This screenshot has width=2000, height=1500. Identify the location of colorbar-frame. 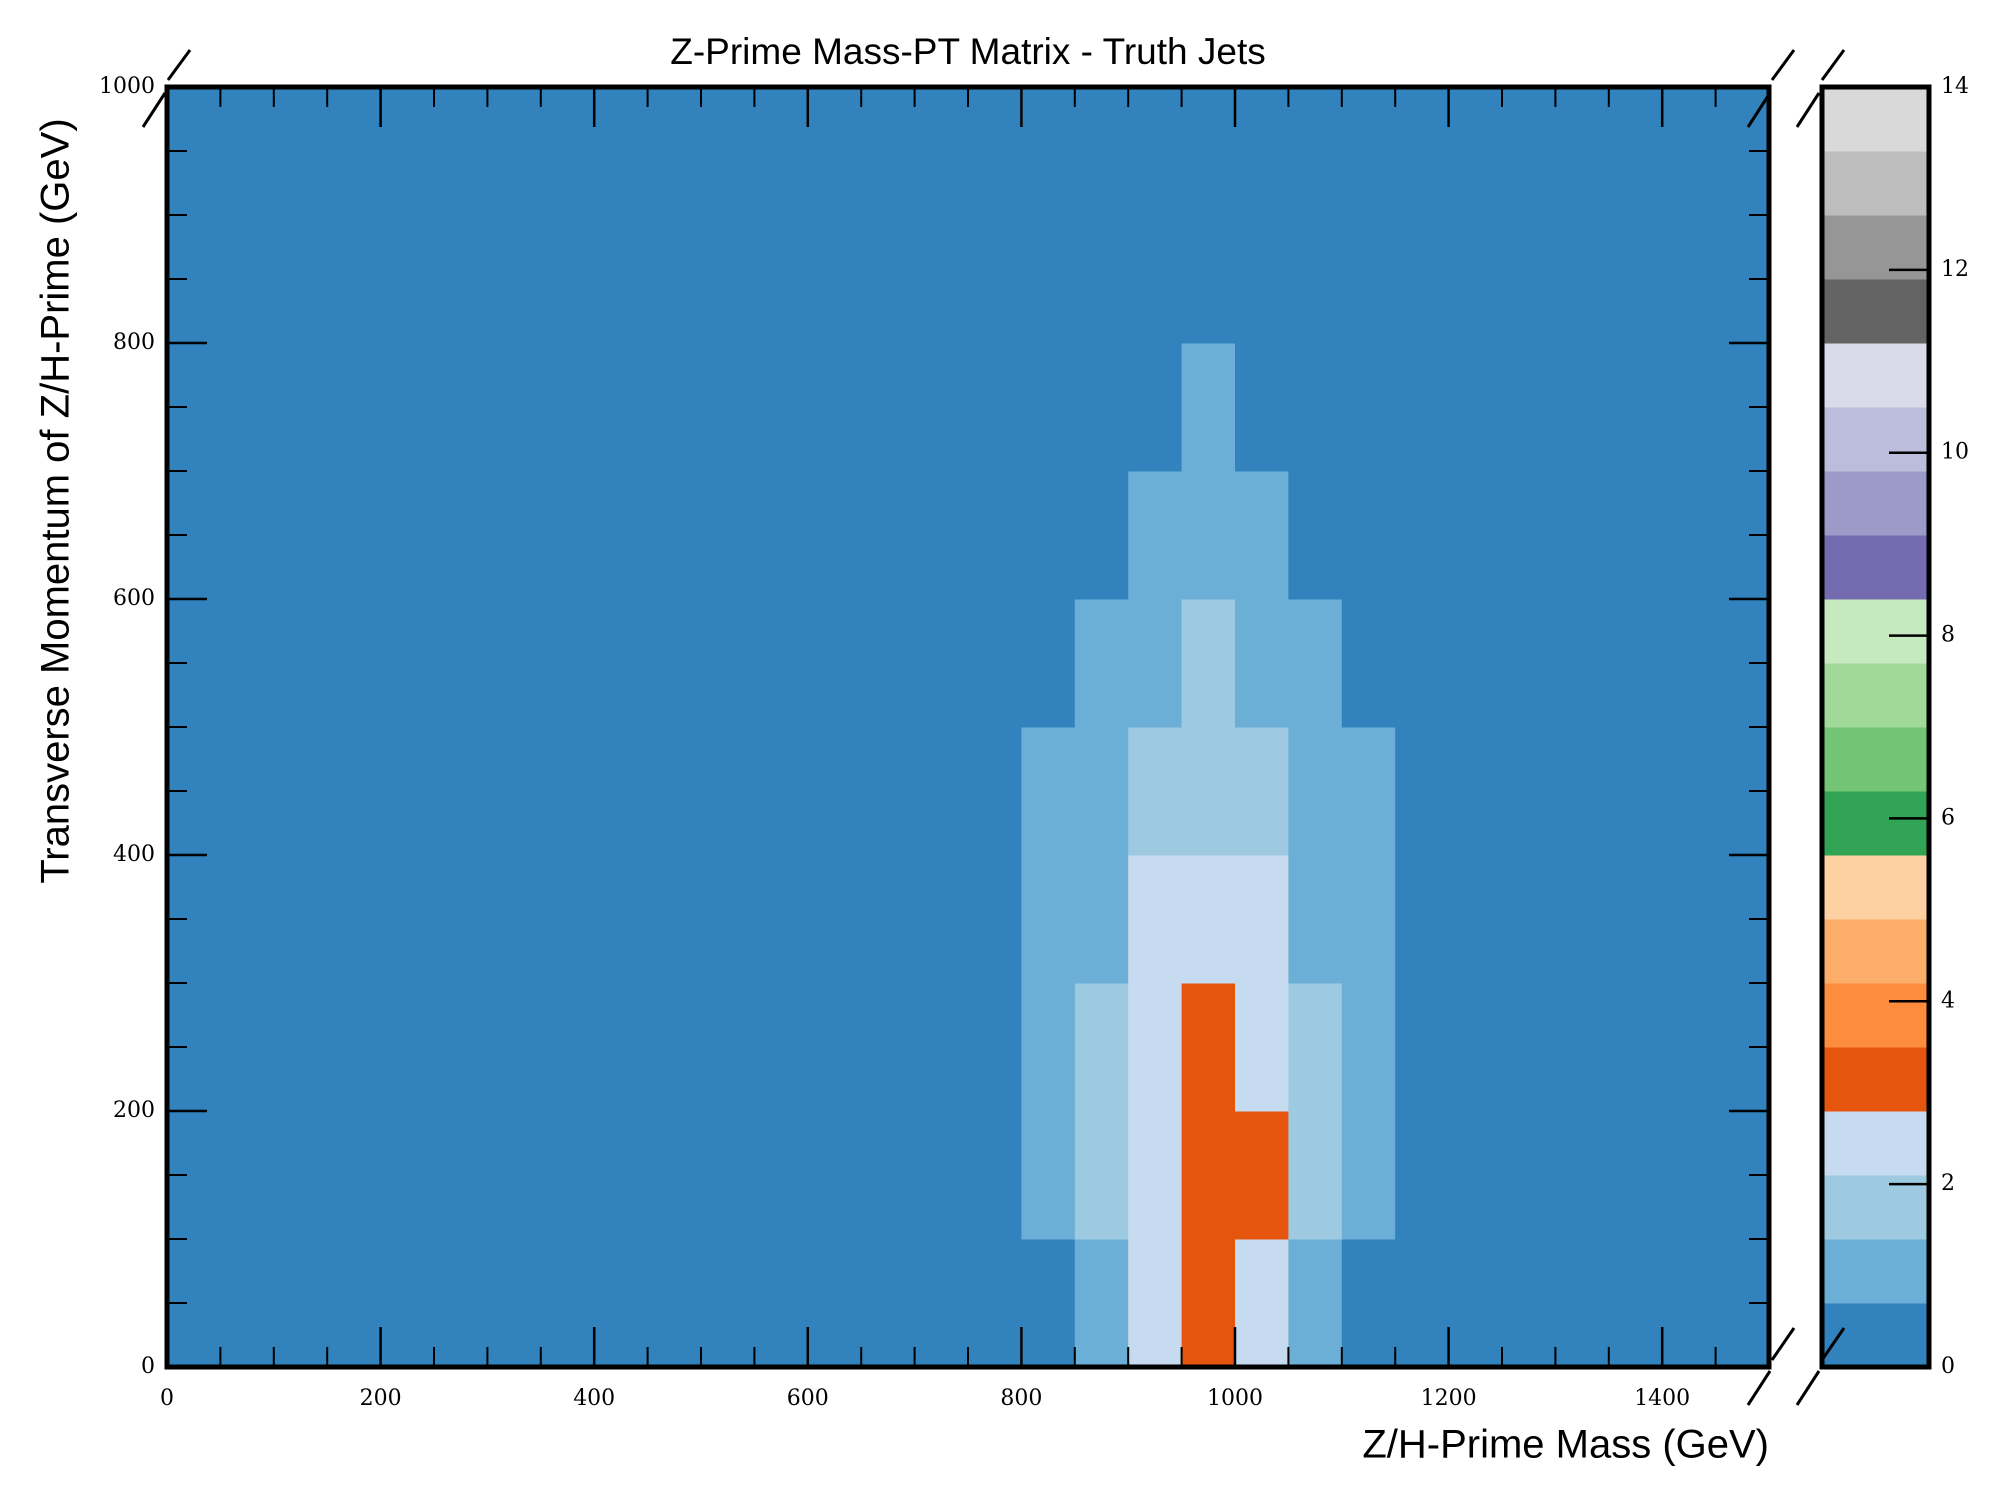
(1875, 727).